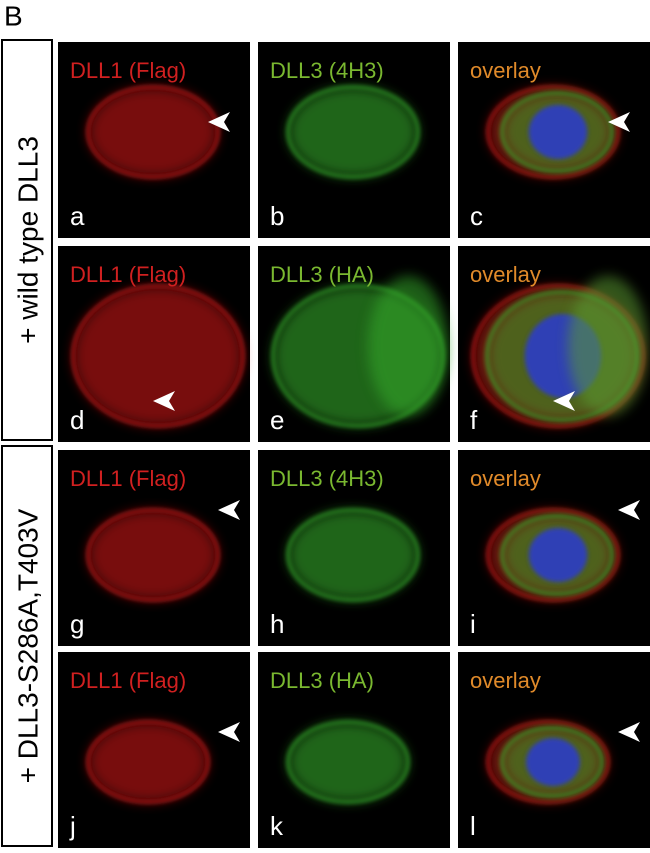  I want to click on micrograph-panel: DLL1 (Flag) g, so click(154, 548).